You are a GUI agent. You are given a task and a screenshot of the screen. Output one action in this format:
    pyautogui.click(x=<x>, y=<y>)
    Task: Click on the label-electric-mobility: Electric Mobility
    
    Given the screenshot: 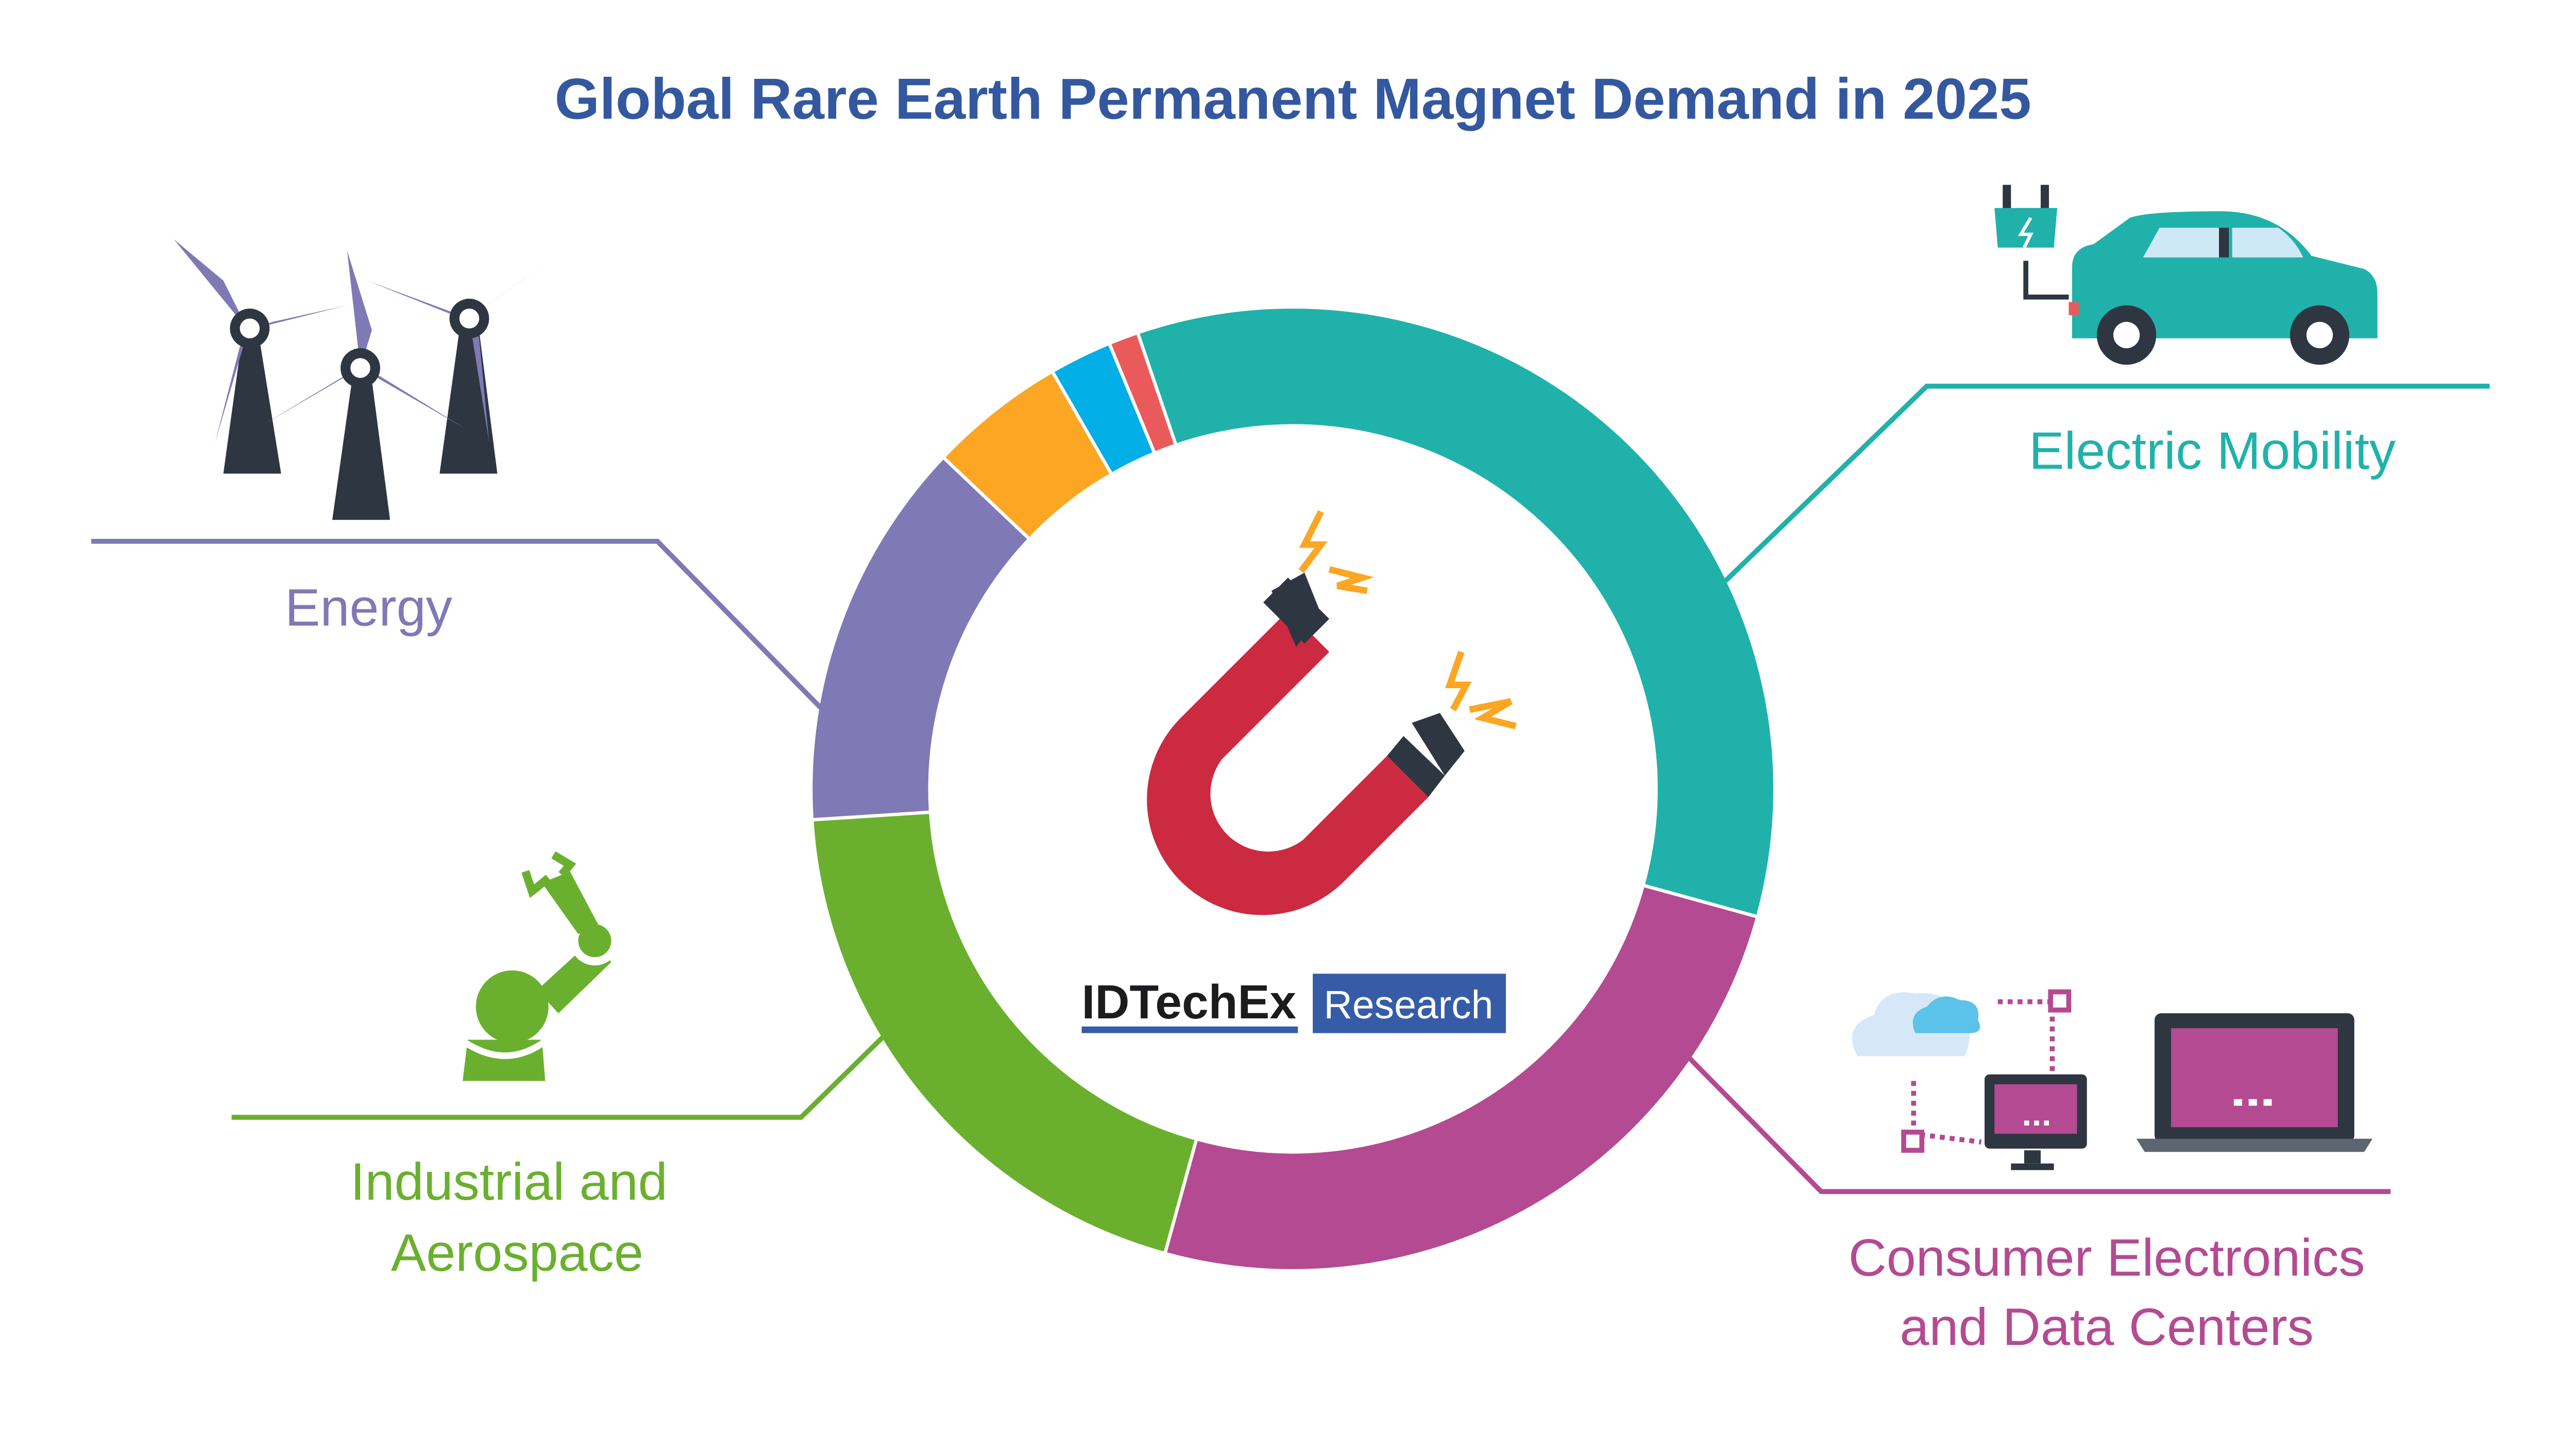 What is the action you would take?
    pyautogui.click(x=2212, y=451)
    